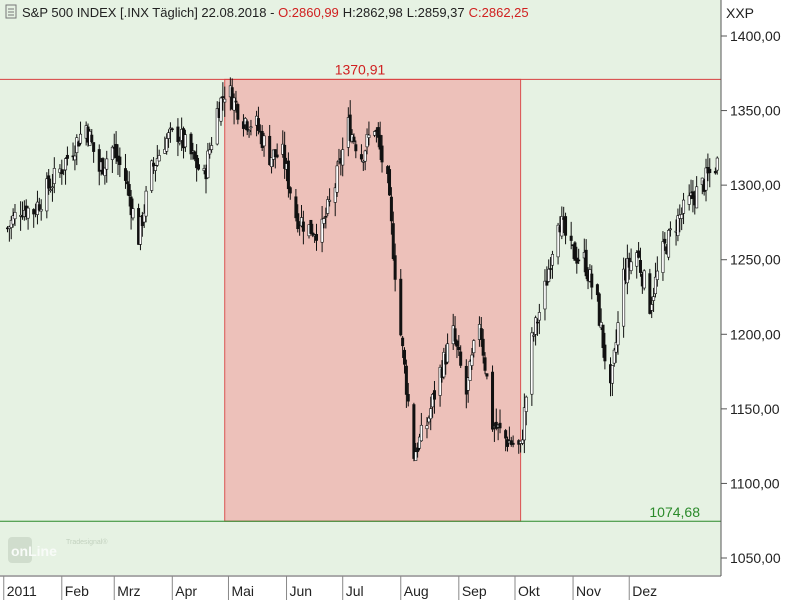  I want to click on y-tick-label: 1050,00, so click(755, 558).